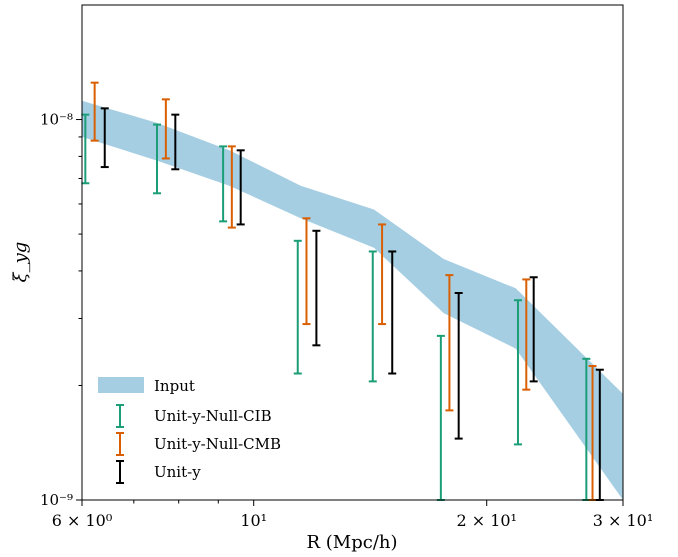 This screenshot has width=678, height=557. I want to click on y-tick-label: 10⁻⁸, so click(56, 120).